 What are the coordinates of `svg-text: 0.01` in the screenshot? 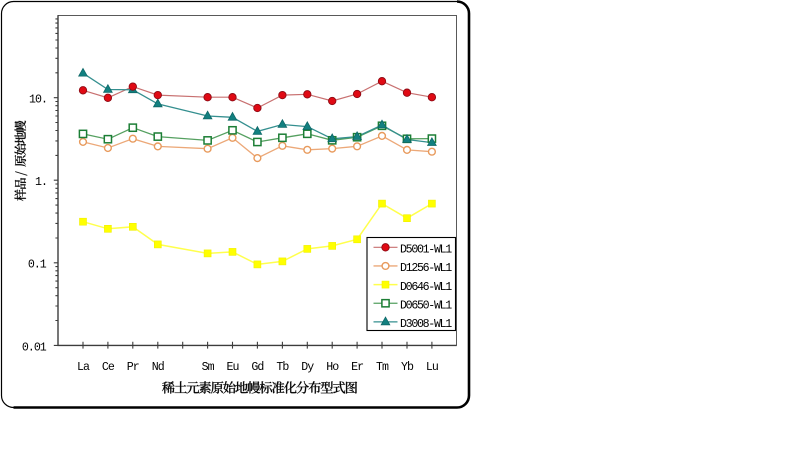 It's located at (34, 347).